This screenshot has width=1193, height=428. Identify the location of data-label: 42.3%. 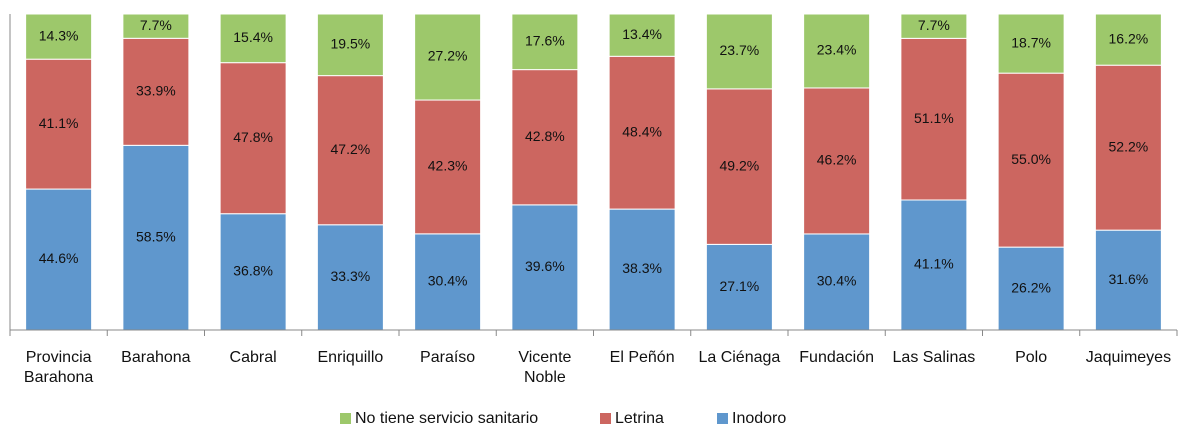
(448, 166).